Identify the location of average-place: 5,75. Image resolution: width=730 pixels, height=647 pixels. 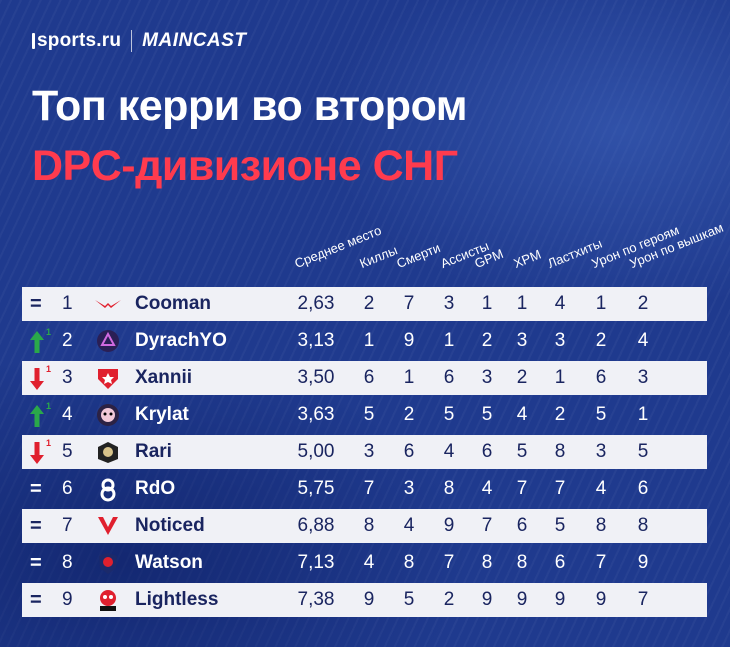
(316, 488).